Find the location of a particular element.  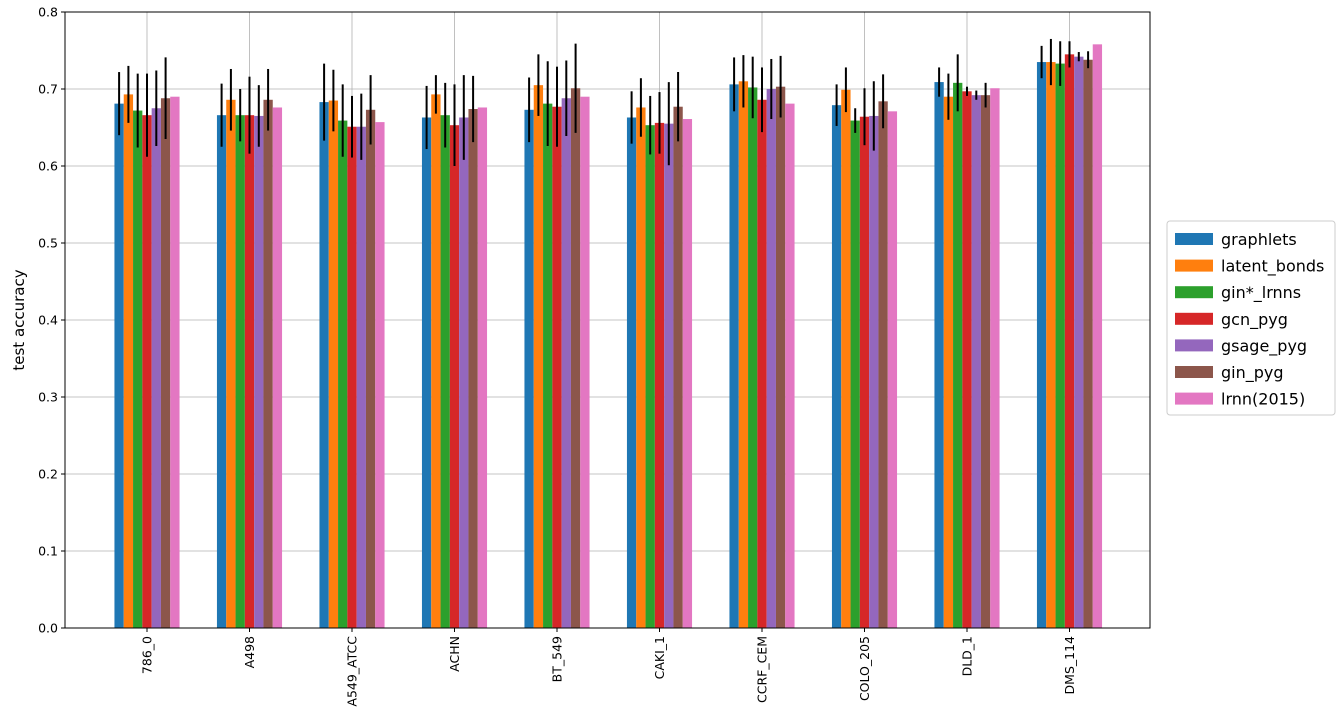

y-axis-title: test accuracy is located at coordinates (19, 319).